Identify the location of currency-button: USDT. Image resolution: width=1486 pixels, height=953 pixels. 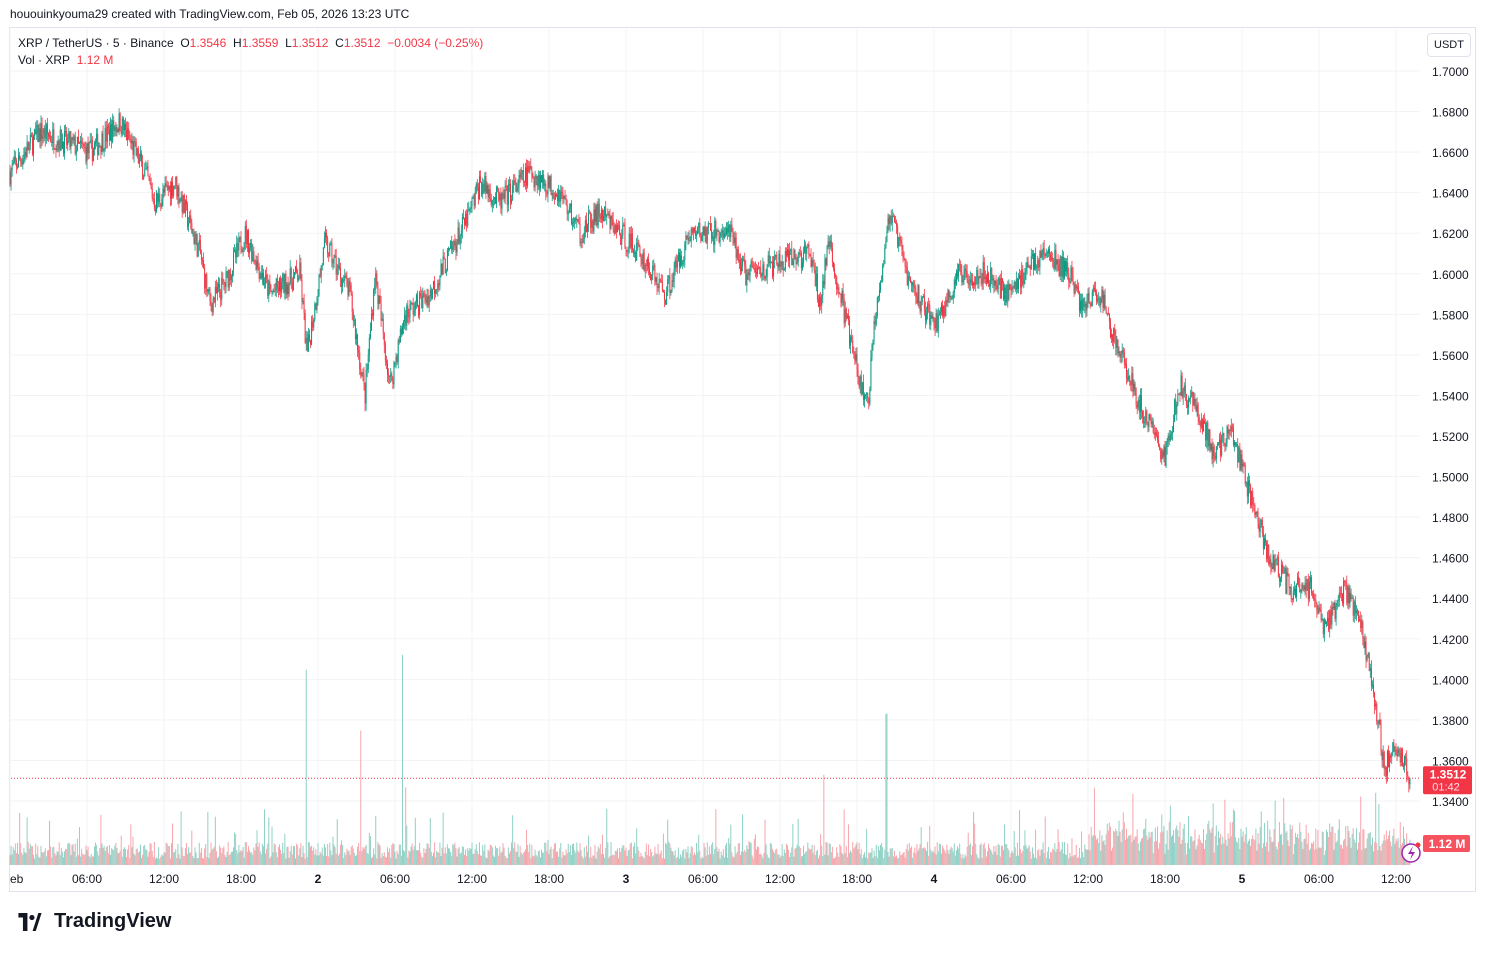
(1449, 45).